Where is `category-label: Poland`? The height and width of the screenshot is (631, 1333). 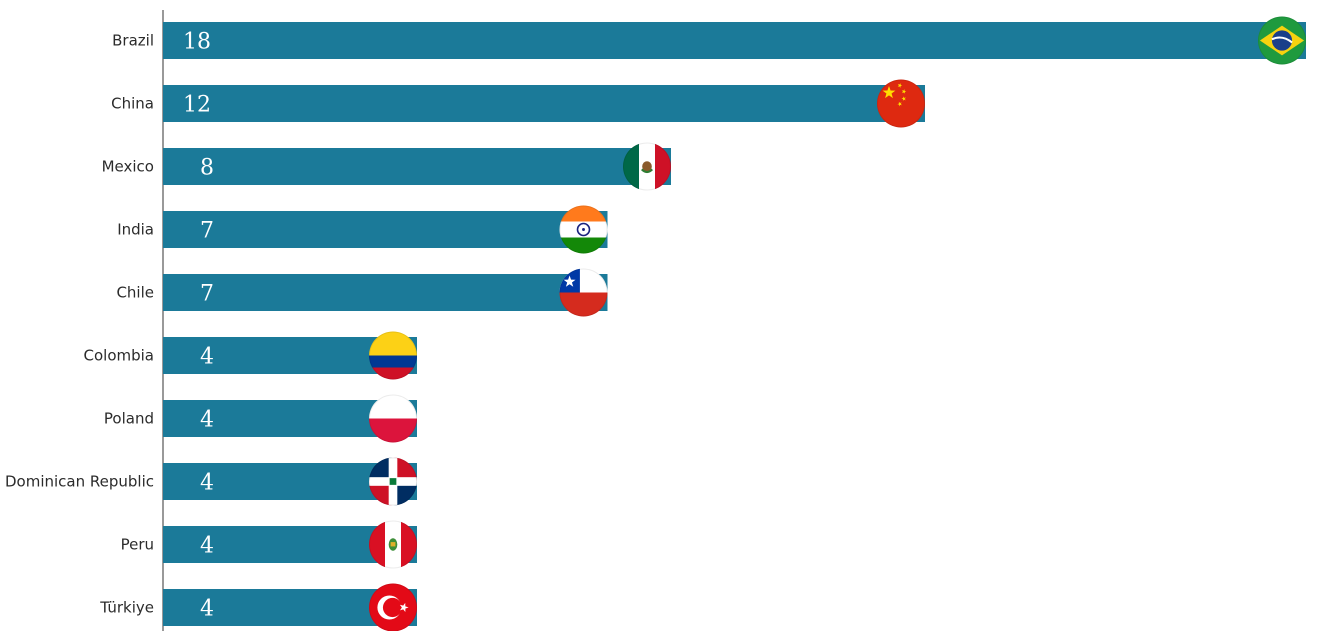
category-label: Poland is located at coordinates (129, 419).